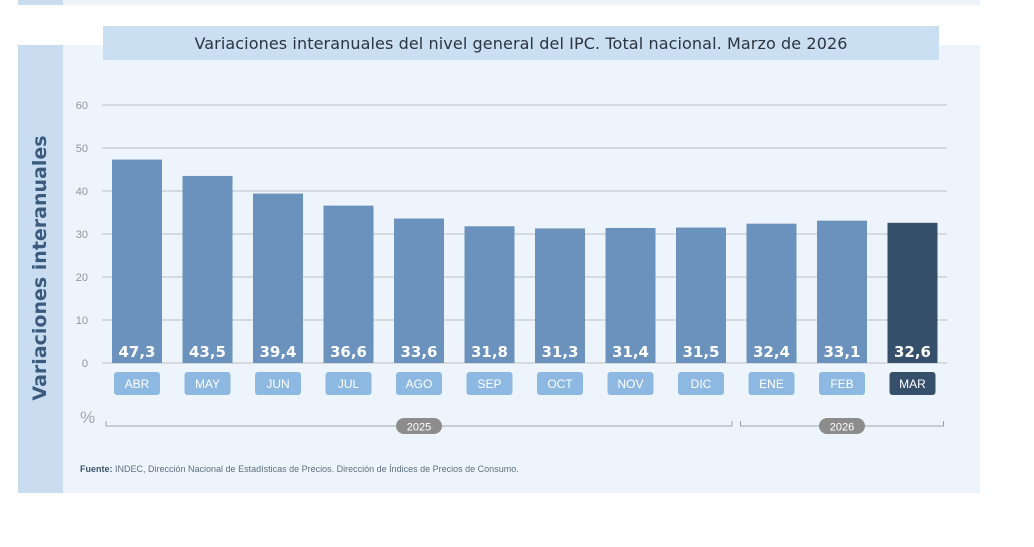 Image resolution: width=1034 pixels, height=547 pixels. I want to click on value-label-may: 43,5, so click(207, 352).